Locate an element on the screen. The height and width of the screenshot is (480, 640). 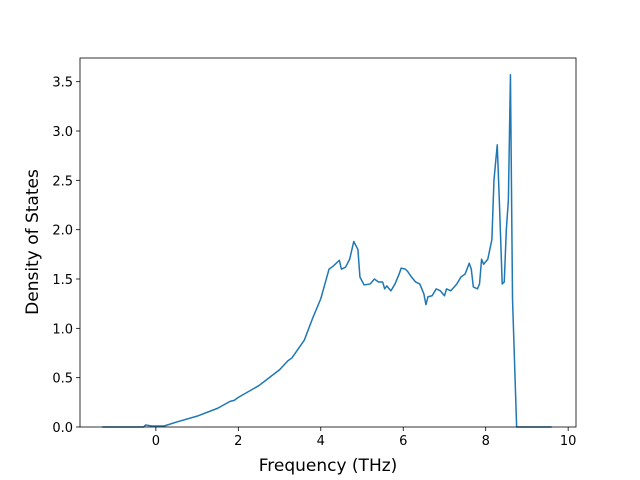
y-axis-label: Density of States is located at coordinates (33, 242).